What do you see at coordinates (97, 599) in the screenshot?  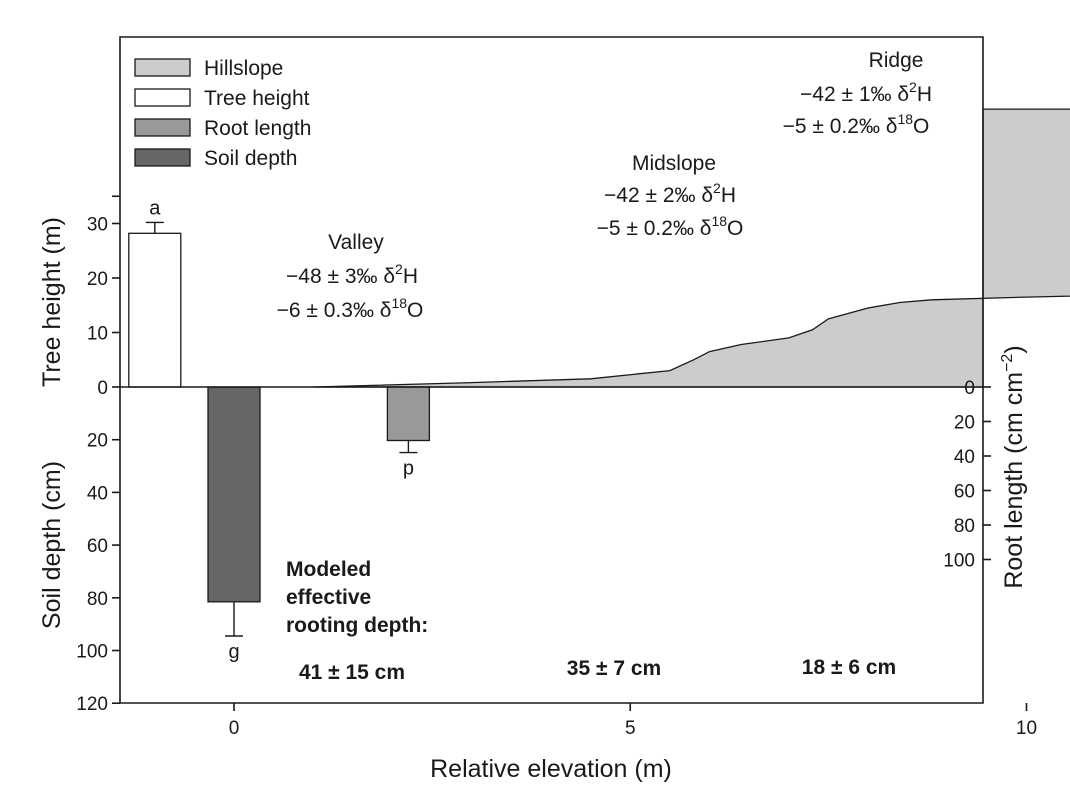 I see `soil-depth-tick-label-80: 80` at bounding box center [97, 599].